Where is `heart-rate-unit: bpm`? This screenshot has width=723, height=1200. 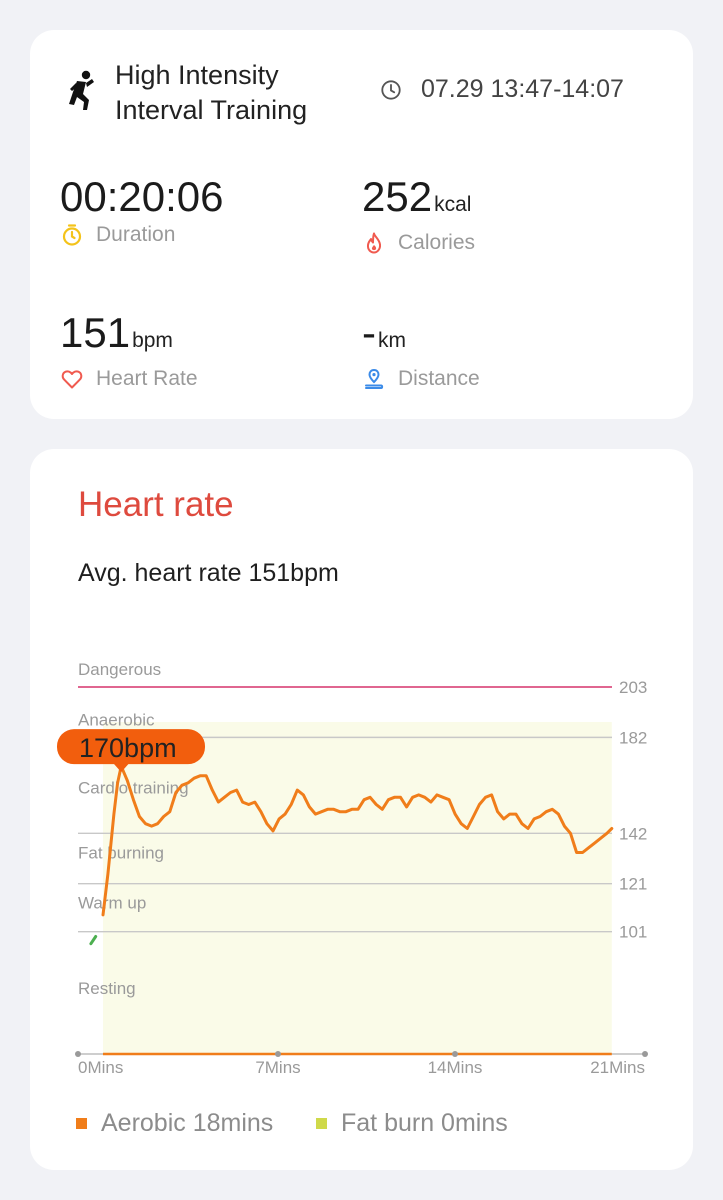
heart-rate-unit: bpm is located at coordinates (152, 340).